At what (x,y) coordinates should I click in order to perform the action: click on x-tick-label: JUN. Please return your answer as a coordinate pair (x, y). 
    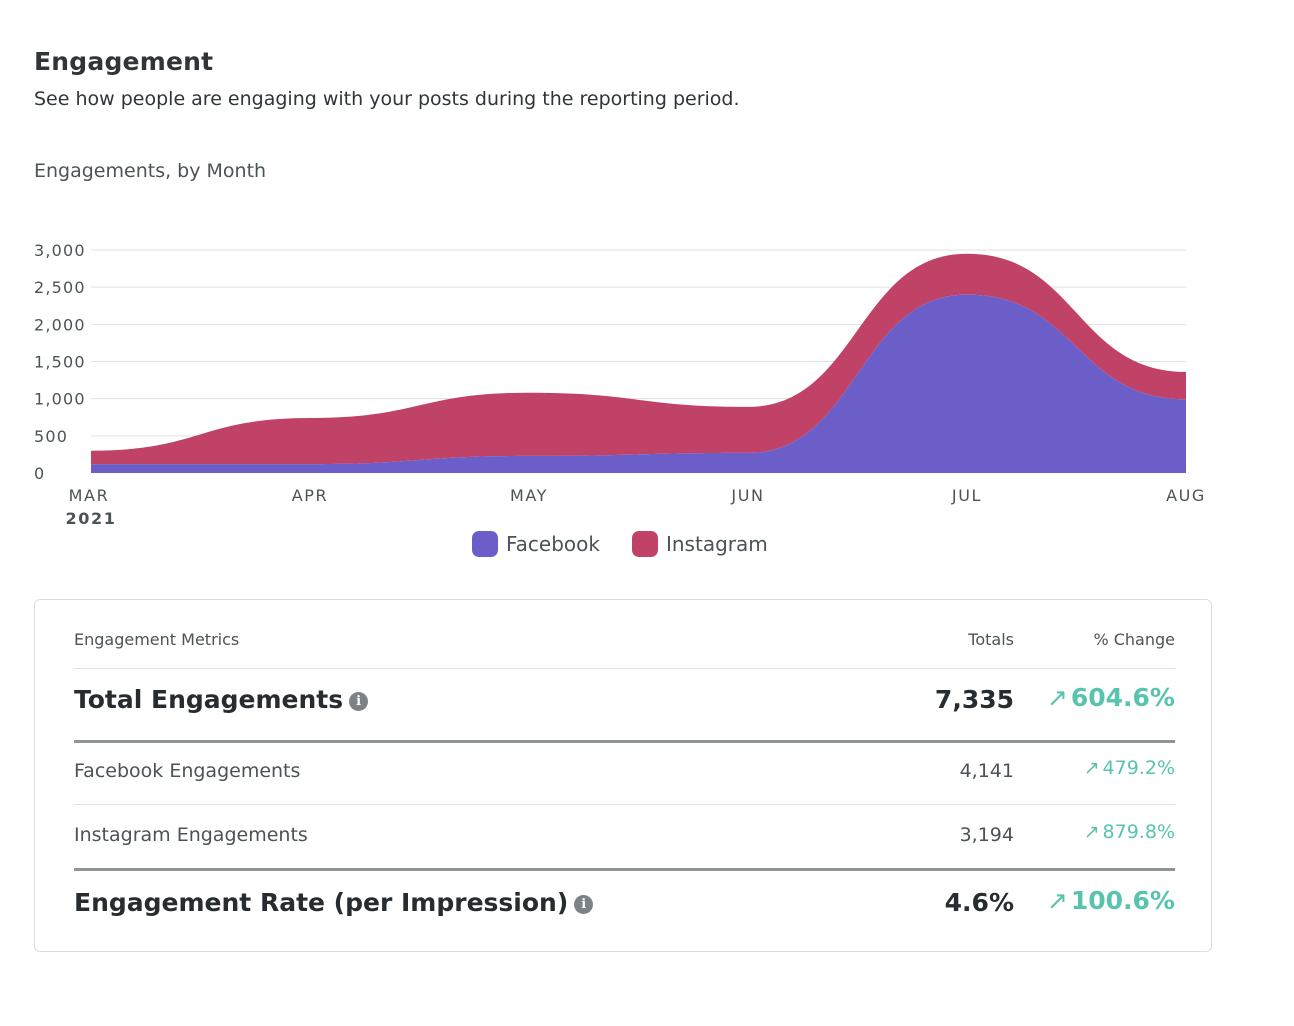
    Looking at the image, I should click on (747, 495).